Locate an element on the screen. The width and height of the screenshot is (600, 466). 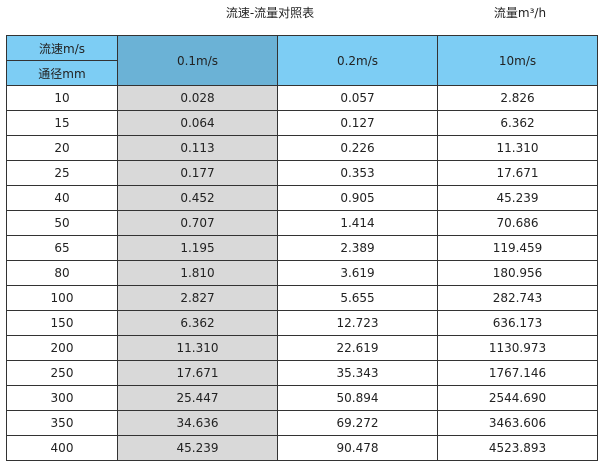
col-header: 0.1m/s is located at coordinates (197, 60).